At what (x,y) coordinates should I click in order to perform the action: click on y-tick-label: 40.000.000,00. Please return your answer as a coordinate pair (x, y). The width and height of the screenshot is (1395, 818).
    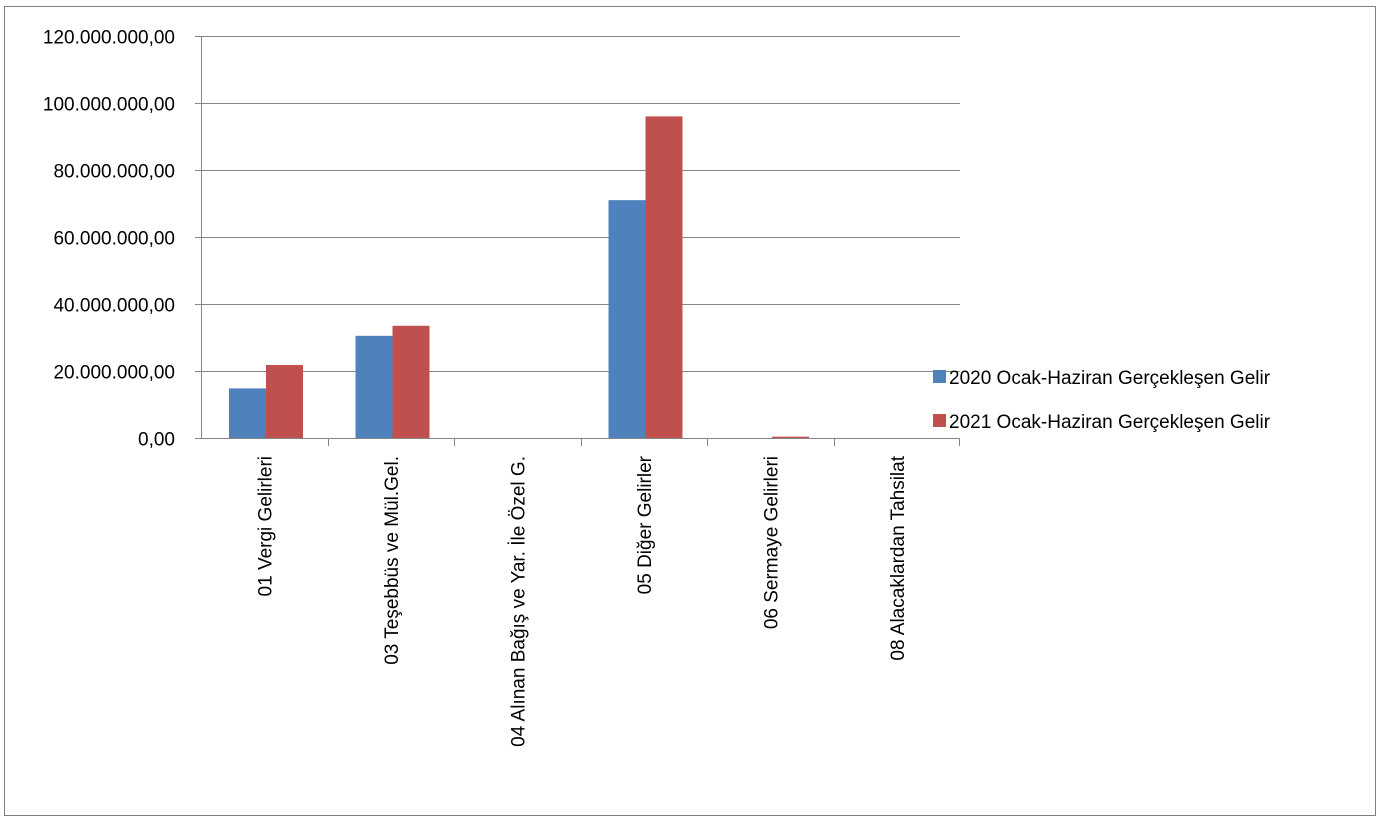
    Looking at the image, I should click on (114, 306).